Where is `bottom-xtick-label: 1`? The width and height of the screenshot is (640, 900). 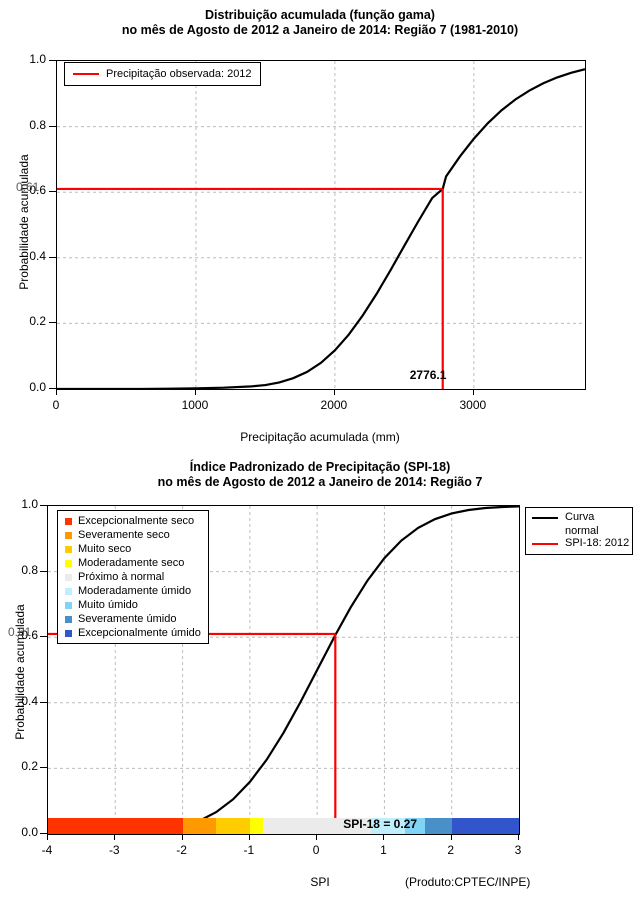 bottom-xtick-label: 1 is located at coordinates (383, 850).